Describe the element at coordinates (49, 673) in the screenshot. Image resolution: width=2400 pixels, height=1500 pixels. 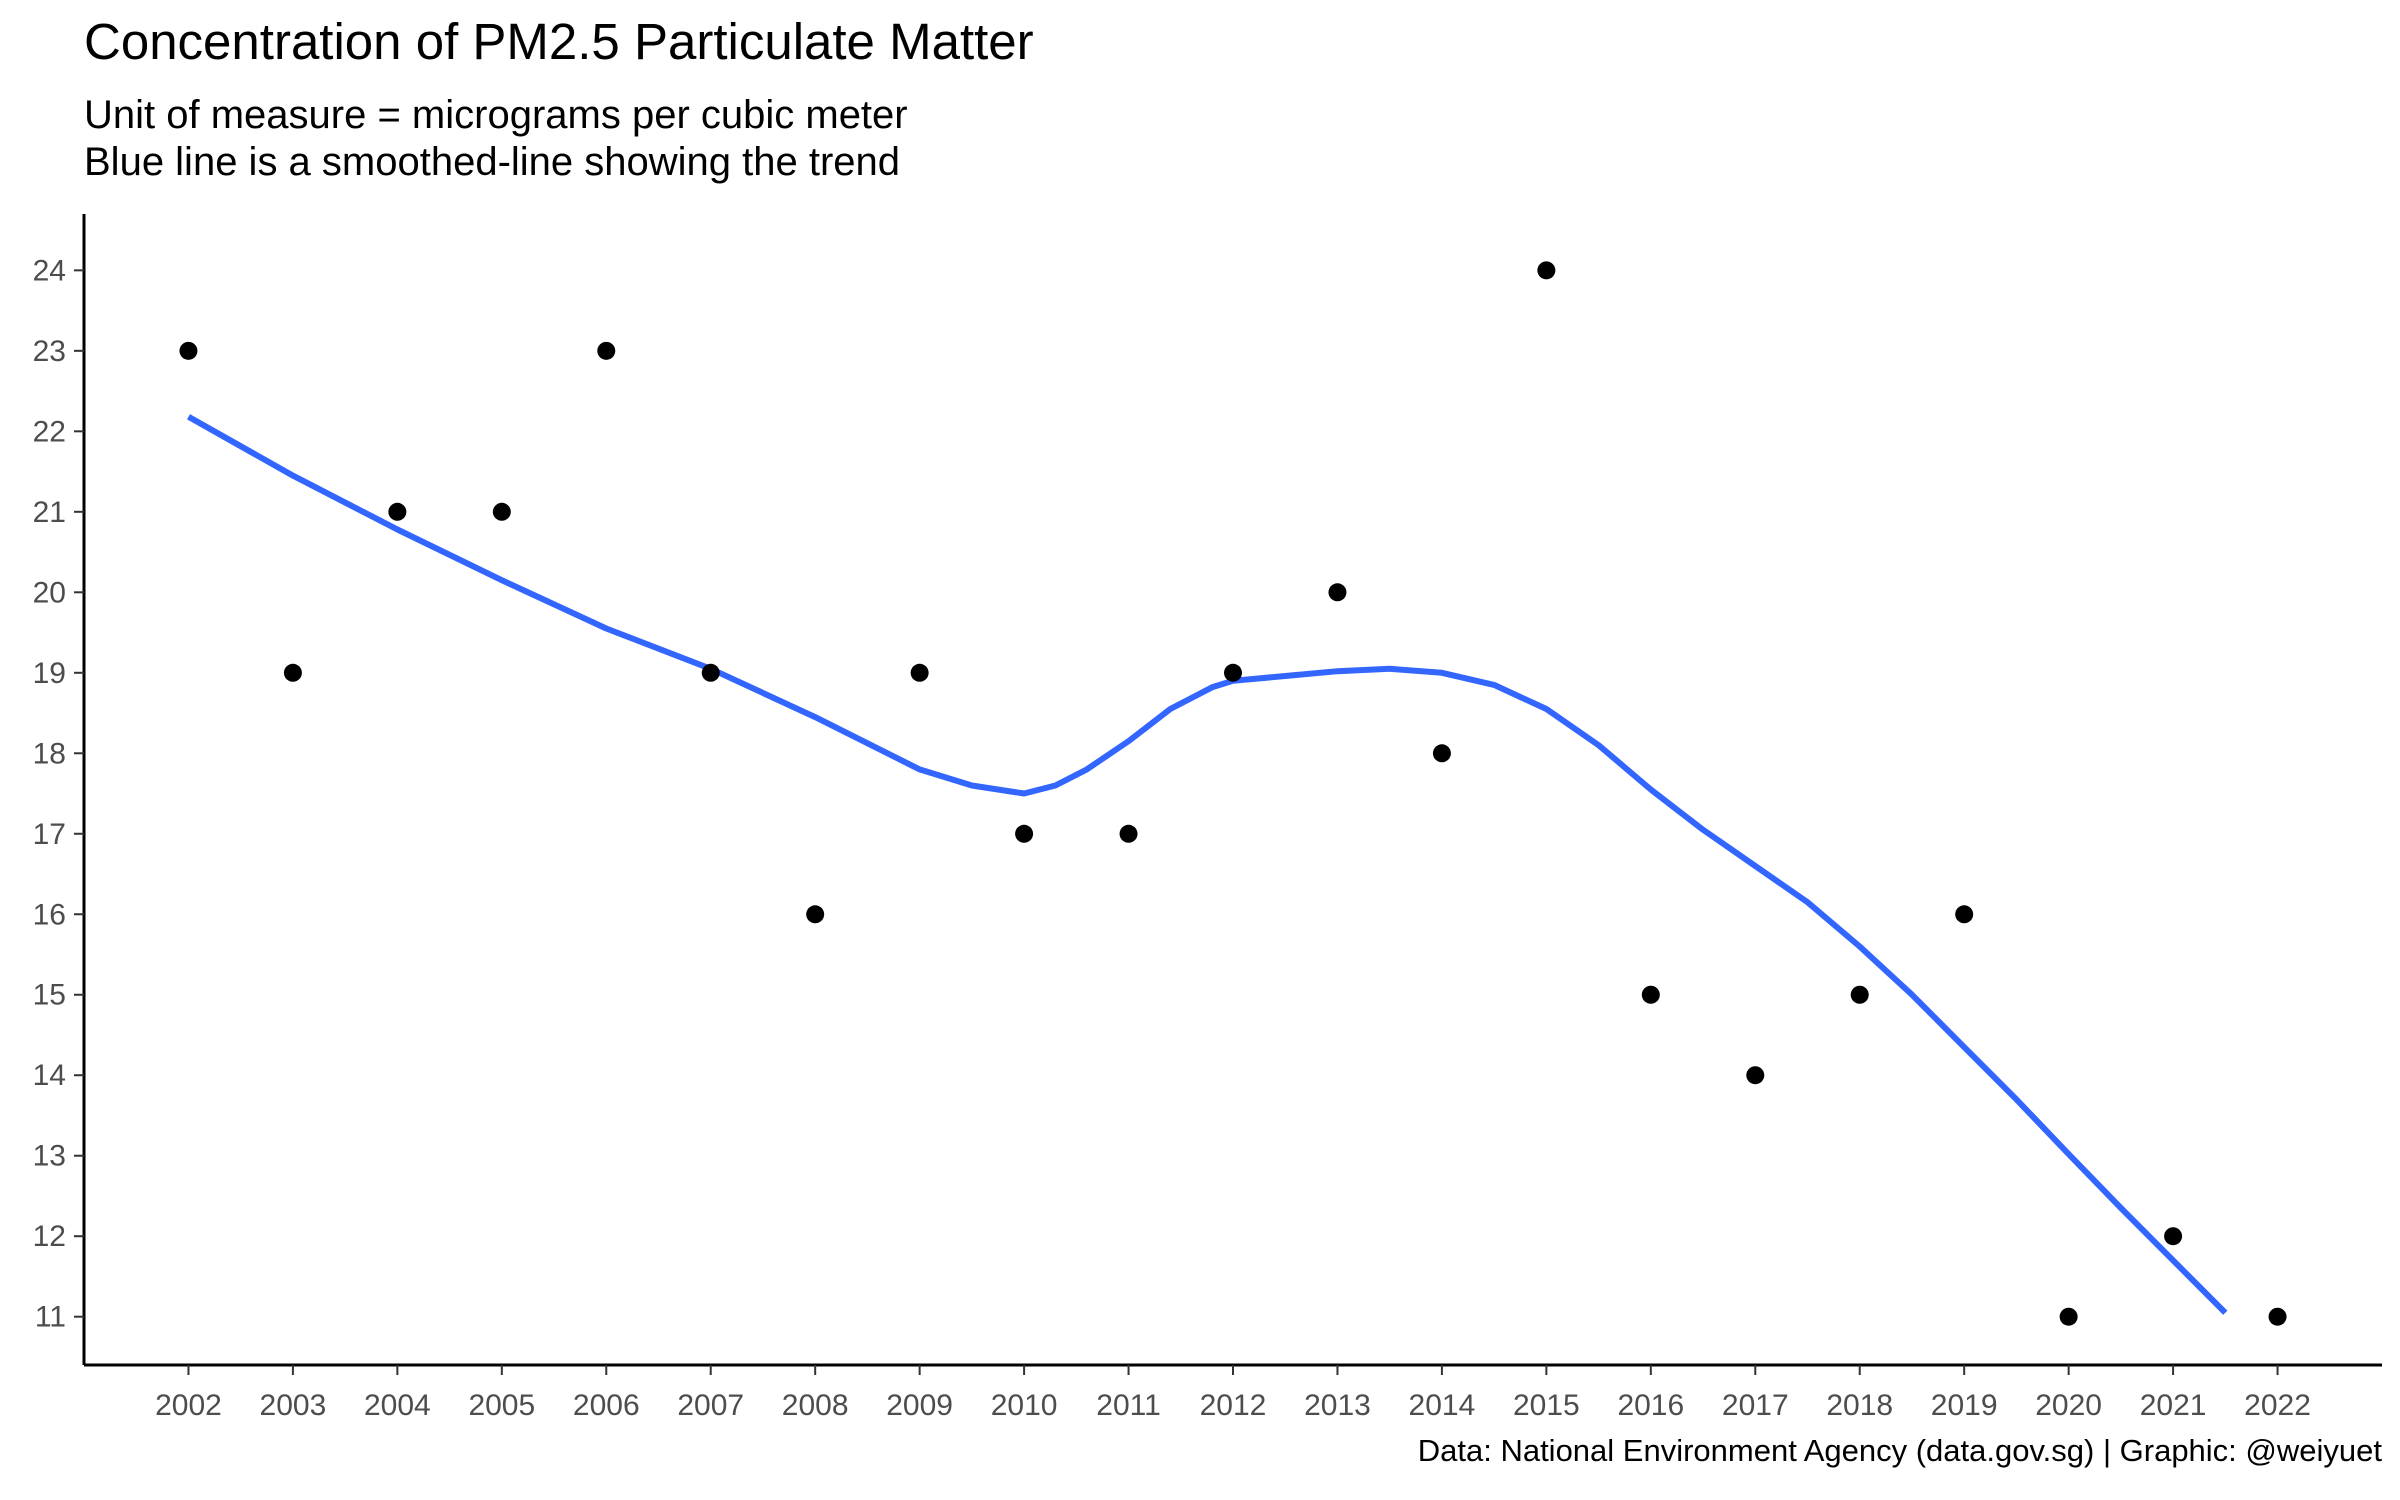
I see `y-tick-label: 19` at that location.